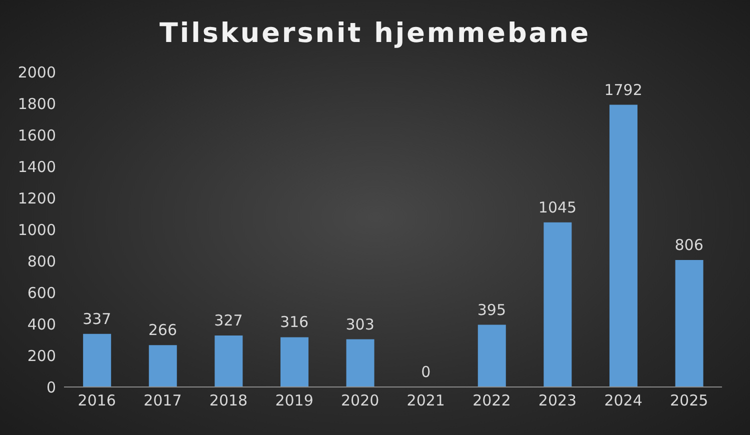 This screenshot has height=435, width=750. What do you see at coordinates (623, 89) in the screenshot?
I see `data-label: 1792` at bounding box center [623, 89].